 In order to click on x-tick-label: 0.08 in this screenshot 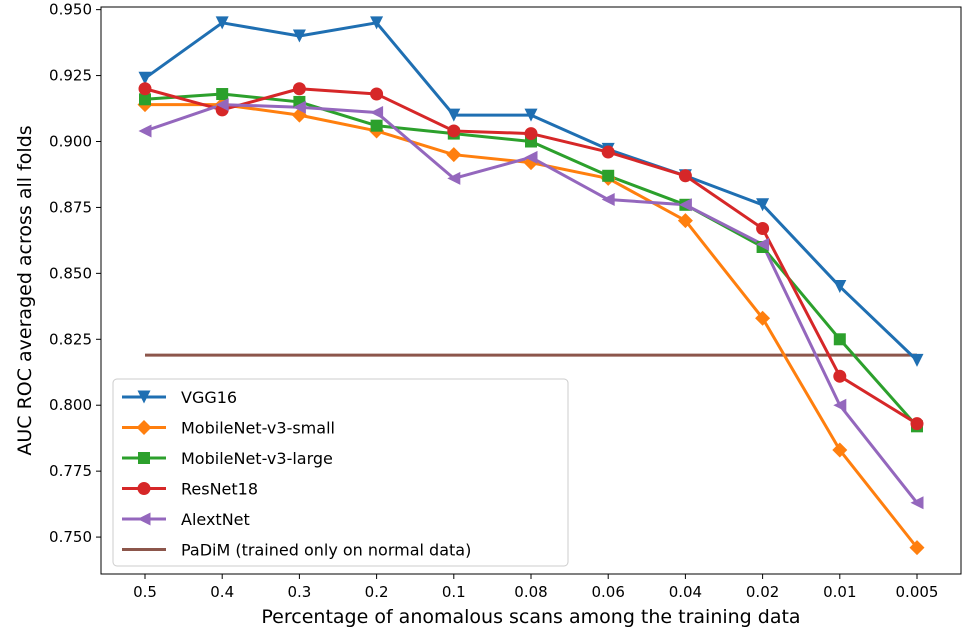, I will do `click(530, 592)`.